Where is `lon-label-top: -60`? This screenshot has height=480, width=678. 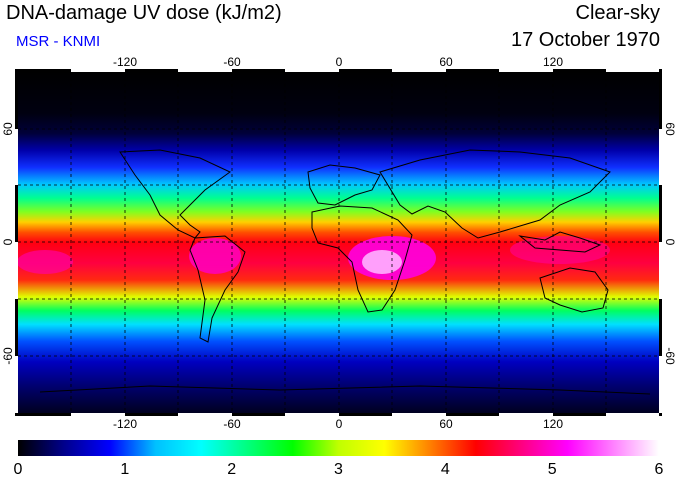
lon-label-top: -60 is located at coordinates (232, 62).